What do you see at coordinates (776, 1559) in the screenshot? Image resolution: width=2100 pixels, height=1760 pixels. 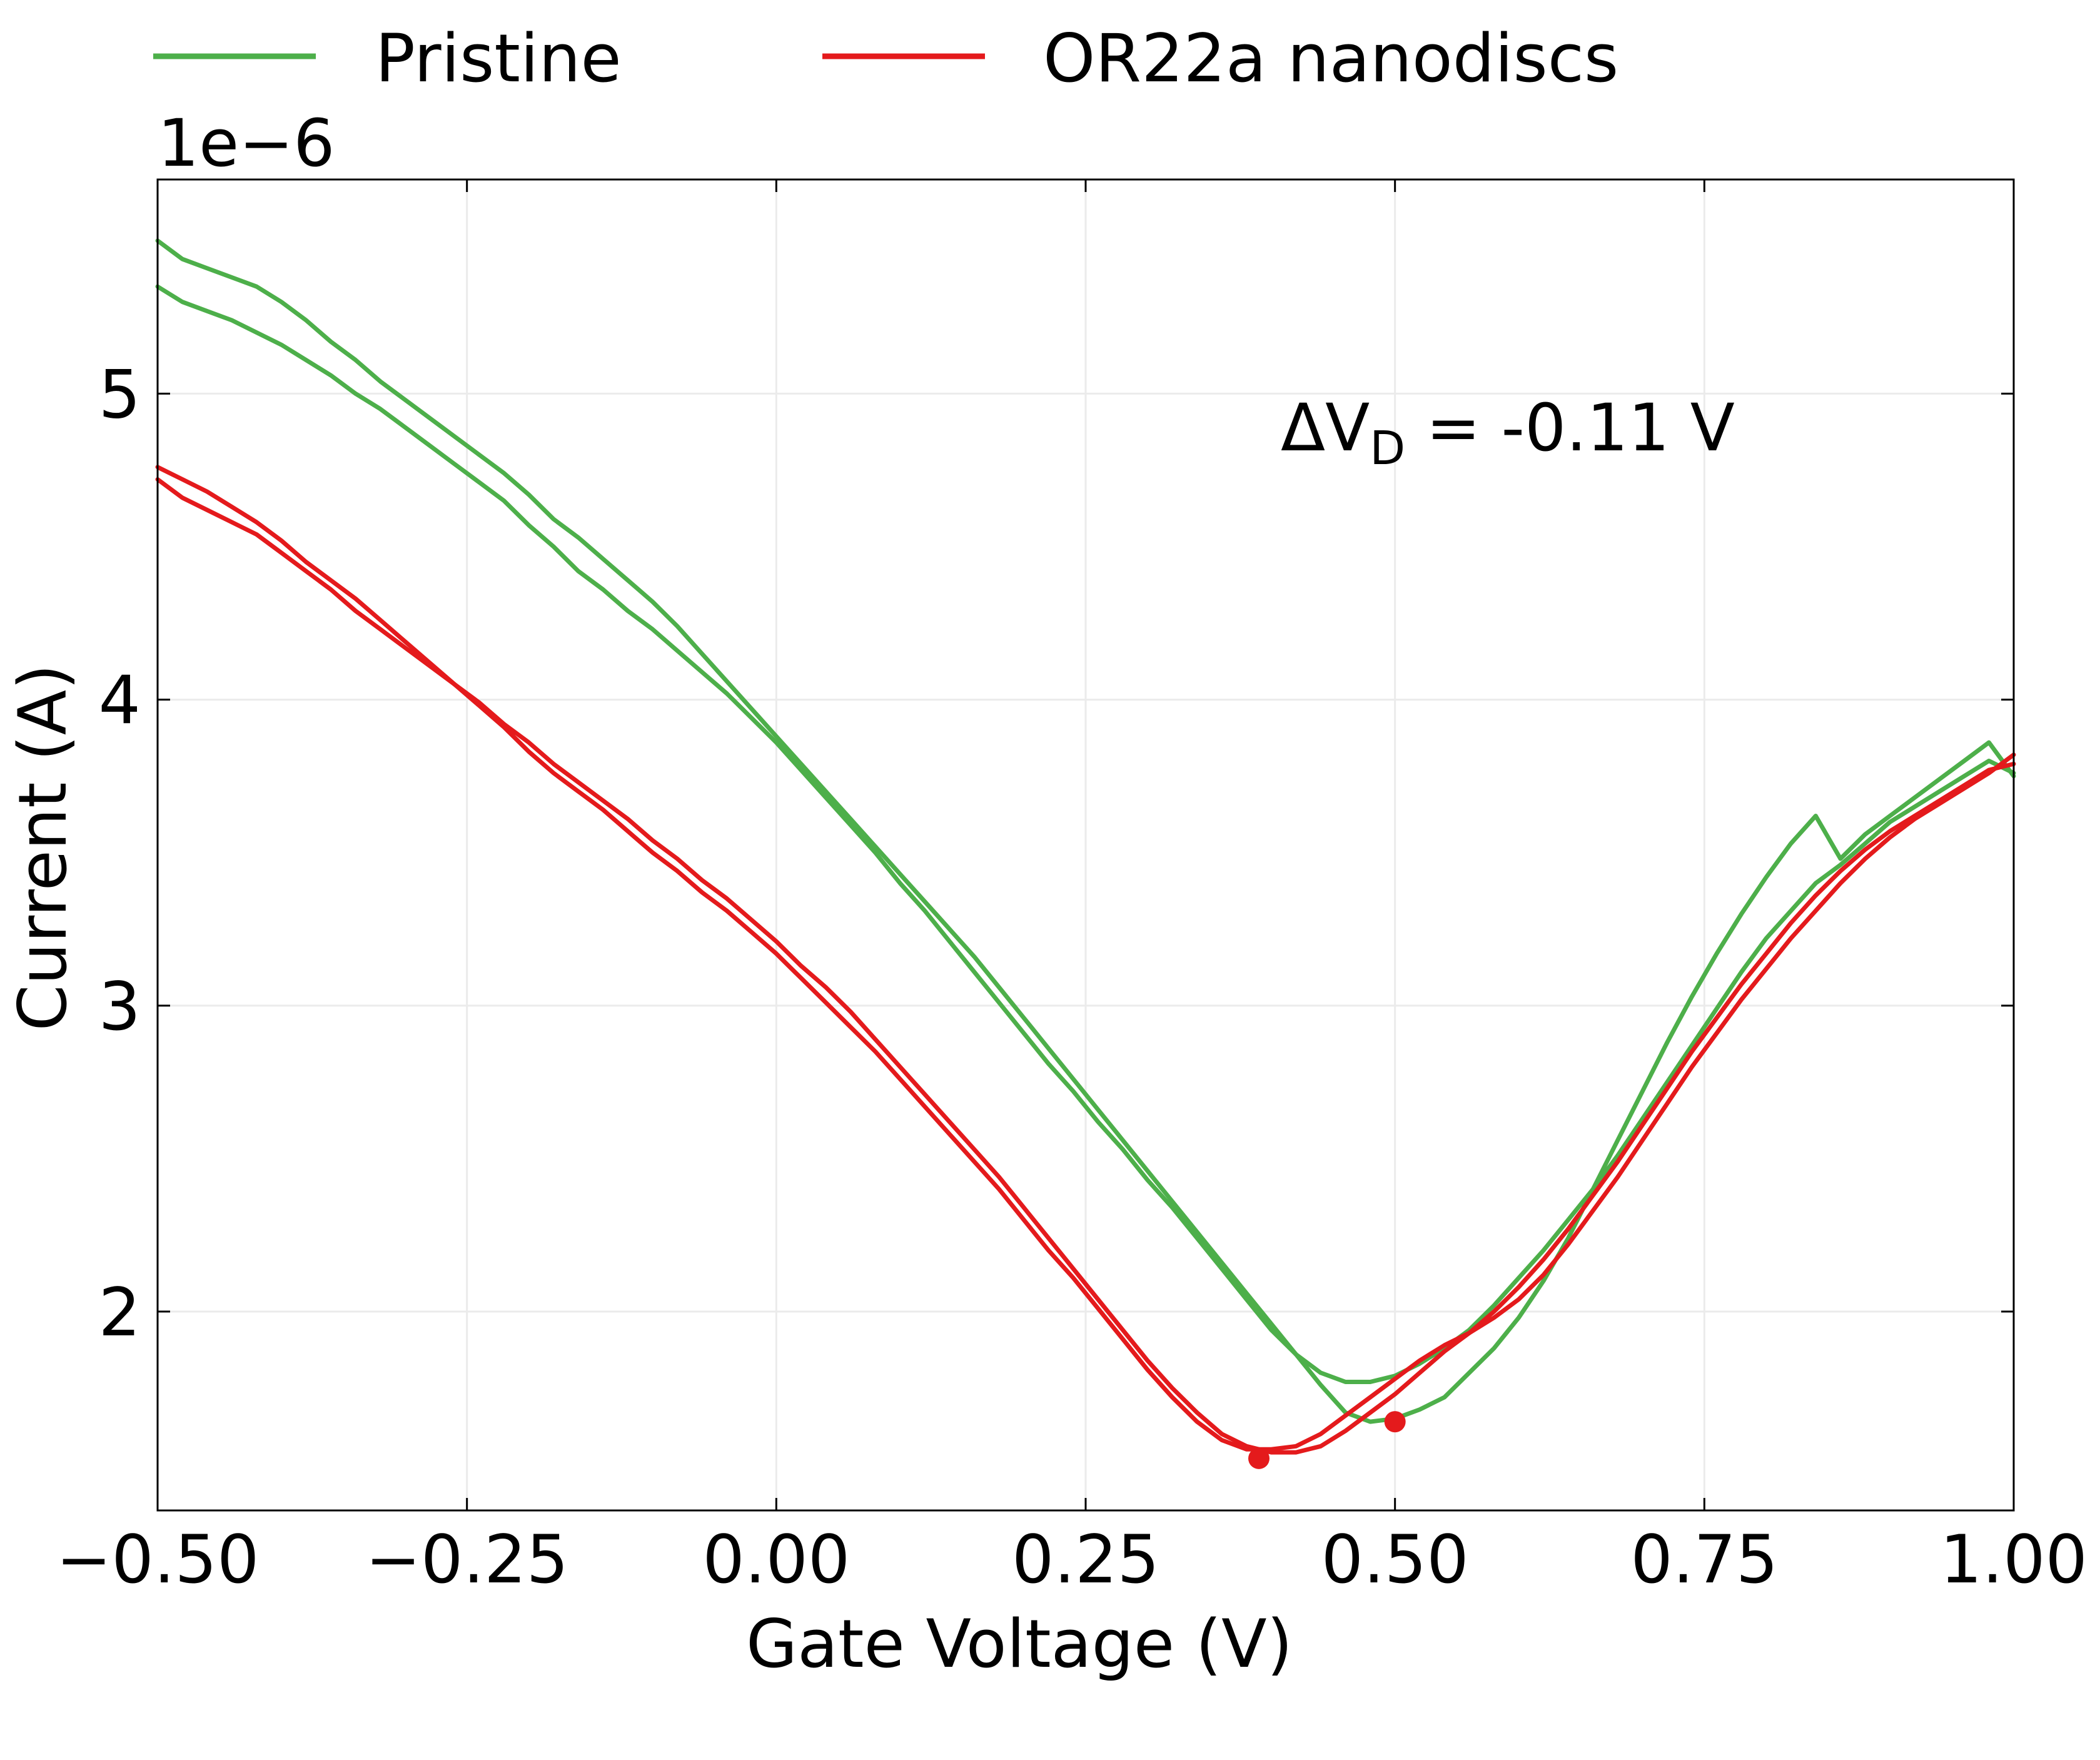 I see `x-tick-label: 0.00` at bounding box center [776, 1559].